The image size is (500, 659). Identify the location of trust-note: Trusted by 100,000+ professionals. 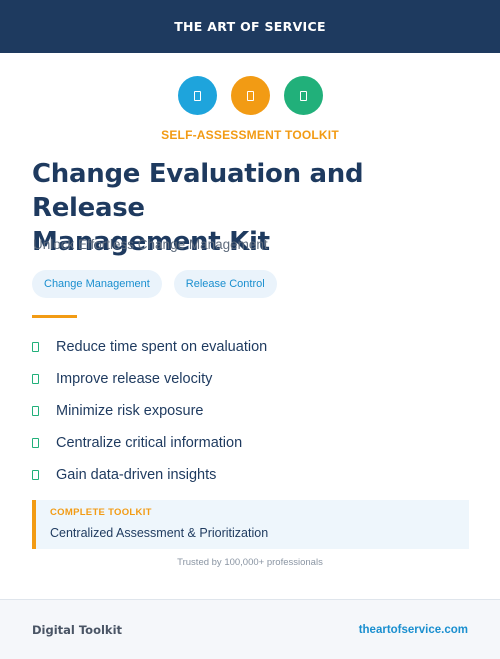
(250, 562).